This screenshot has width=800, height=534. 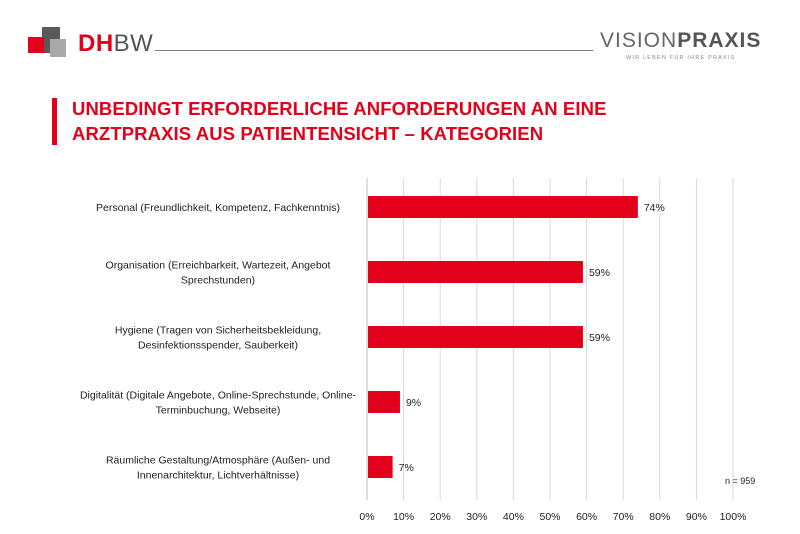 What do you see at coordinates (654, 208) in the screenshot?
I see `value-label: 74%` at bounding box center [654, 208].